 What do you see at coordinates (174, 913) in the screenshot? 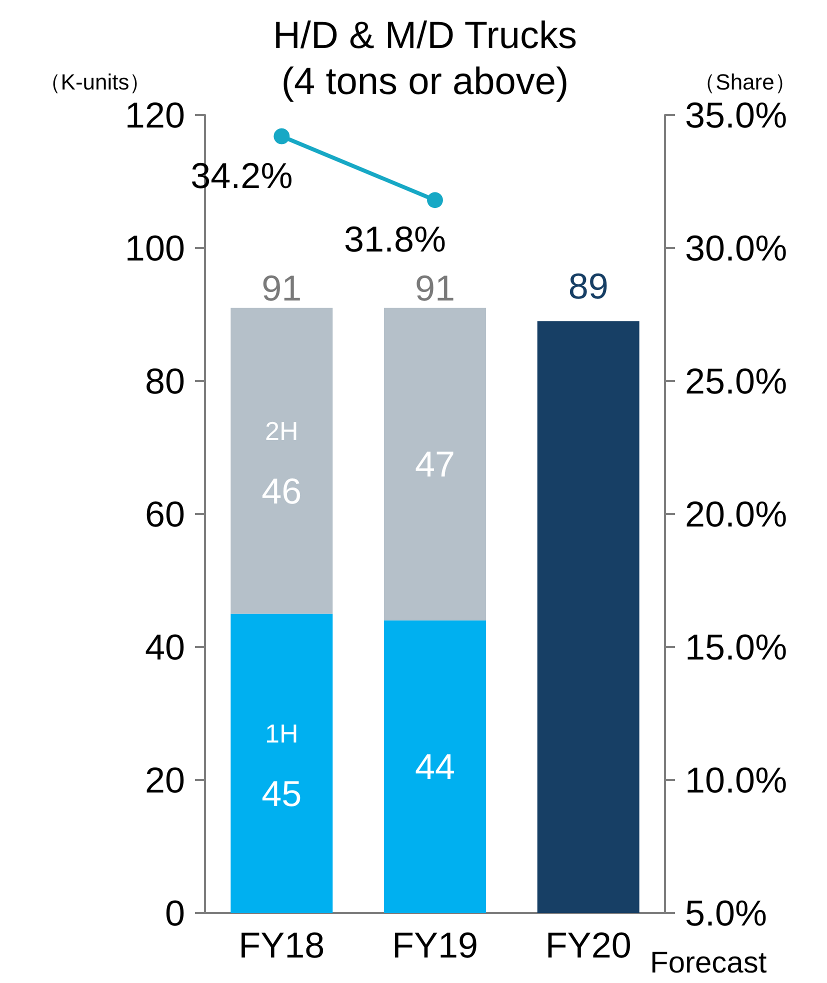
I see `y-tick-label: 0` at bounding box center [174, 913].